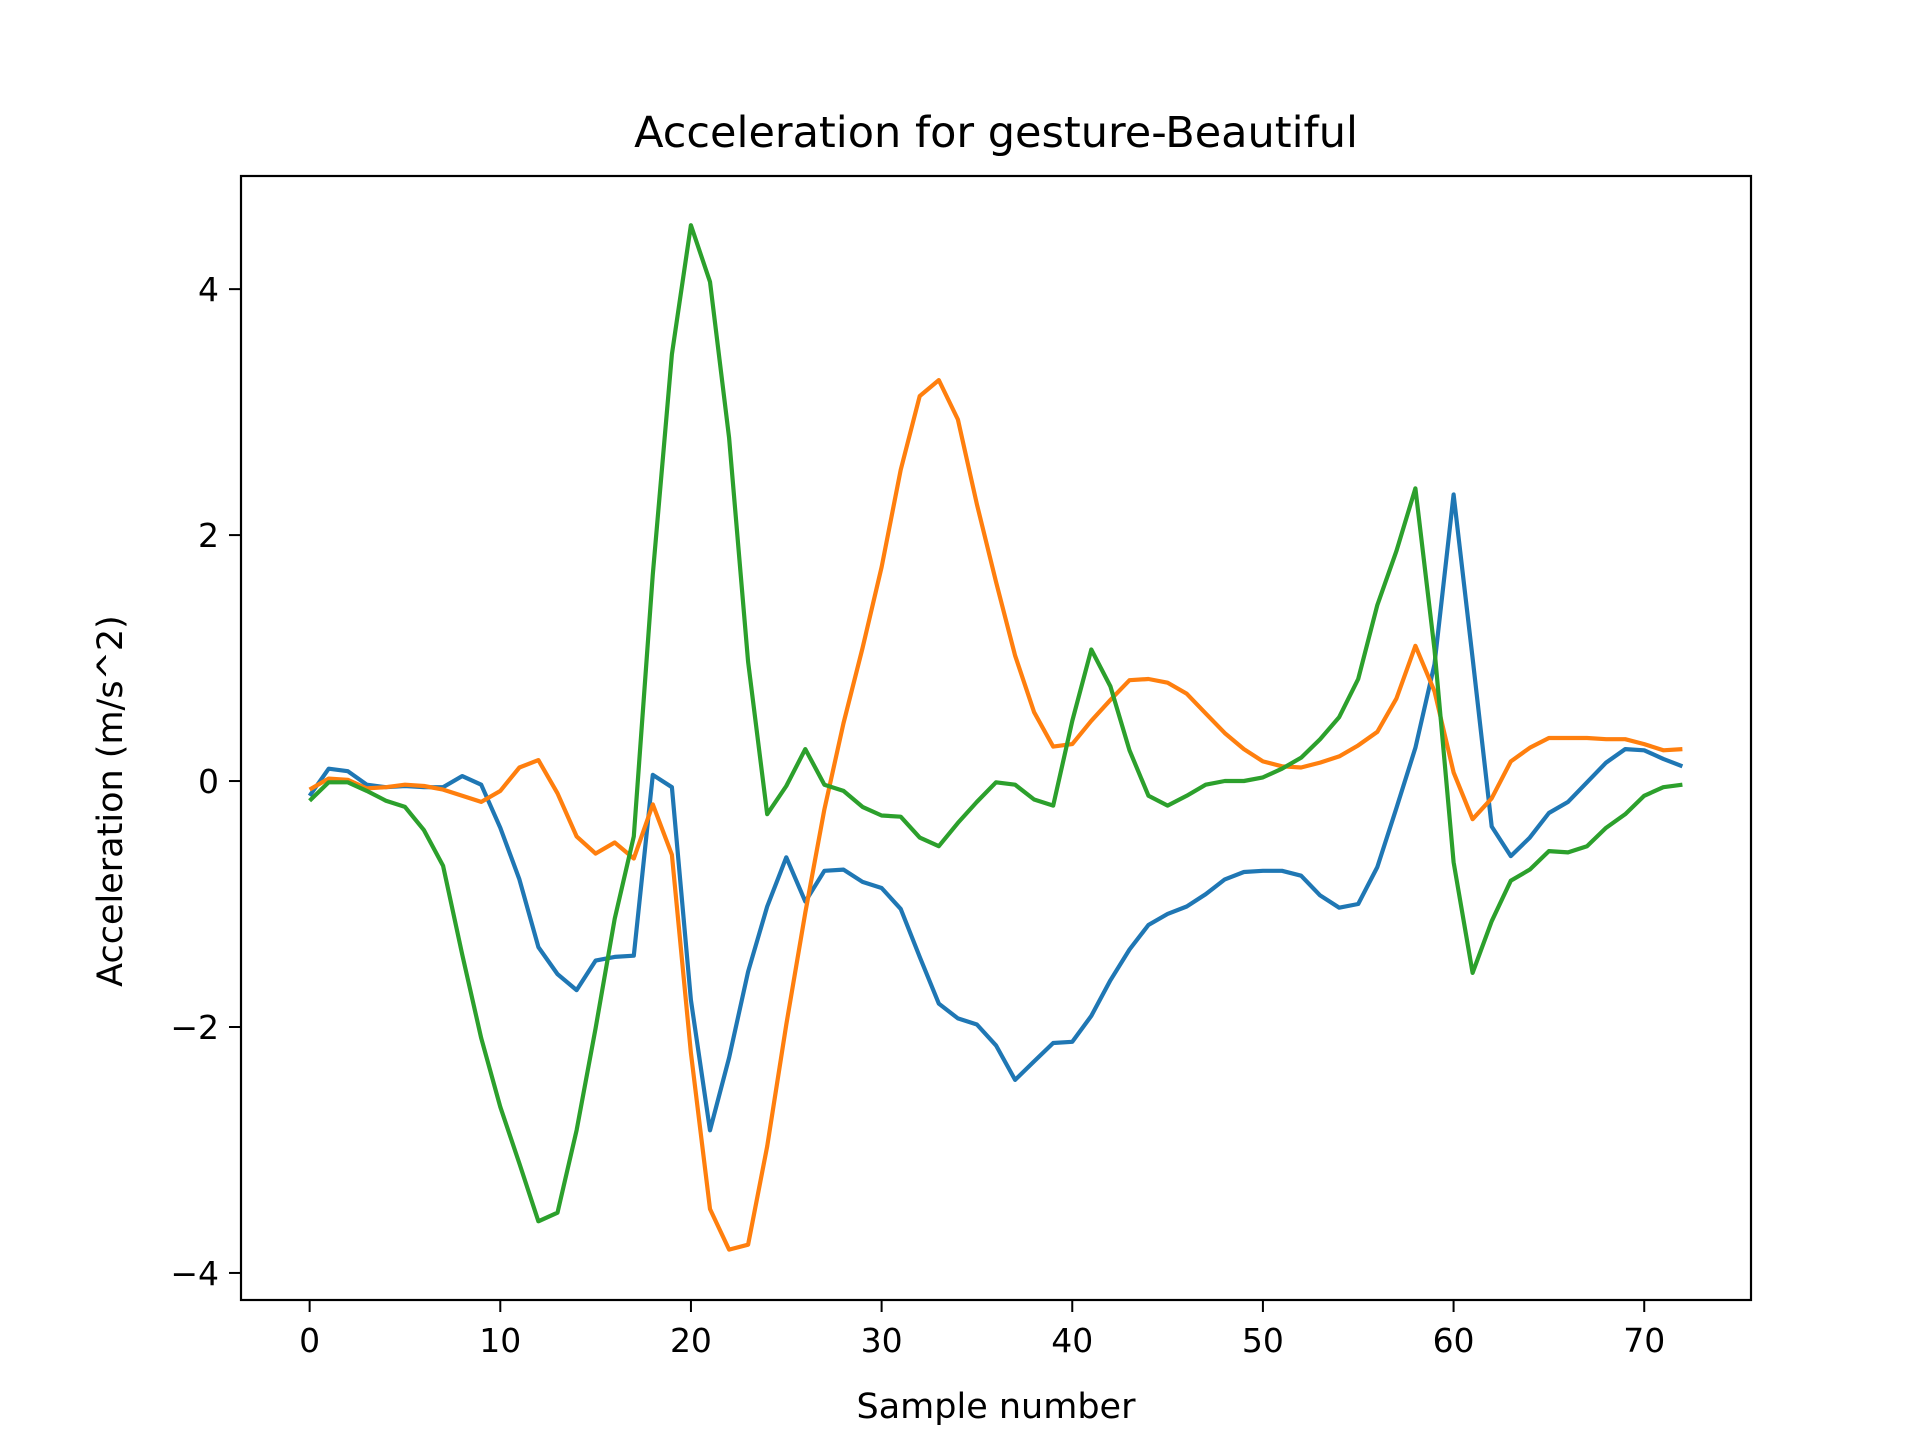 The width and height of the screenshot is (1920, 1440). I want to click on y-tick-label: 4, so click(208, 289).